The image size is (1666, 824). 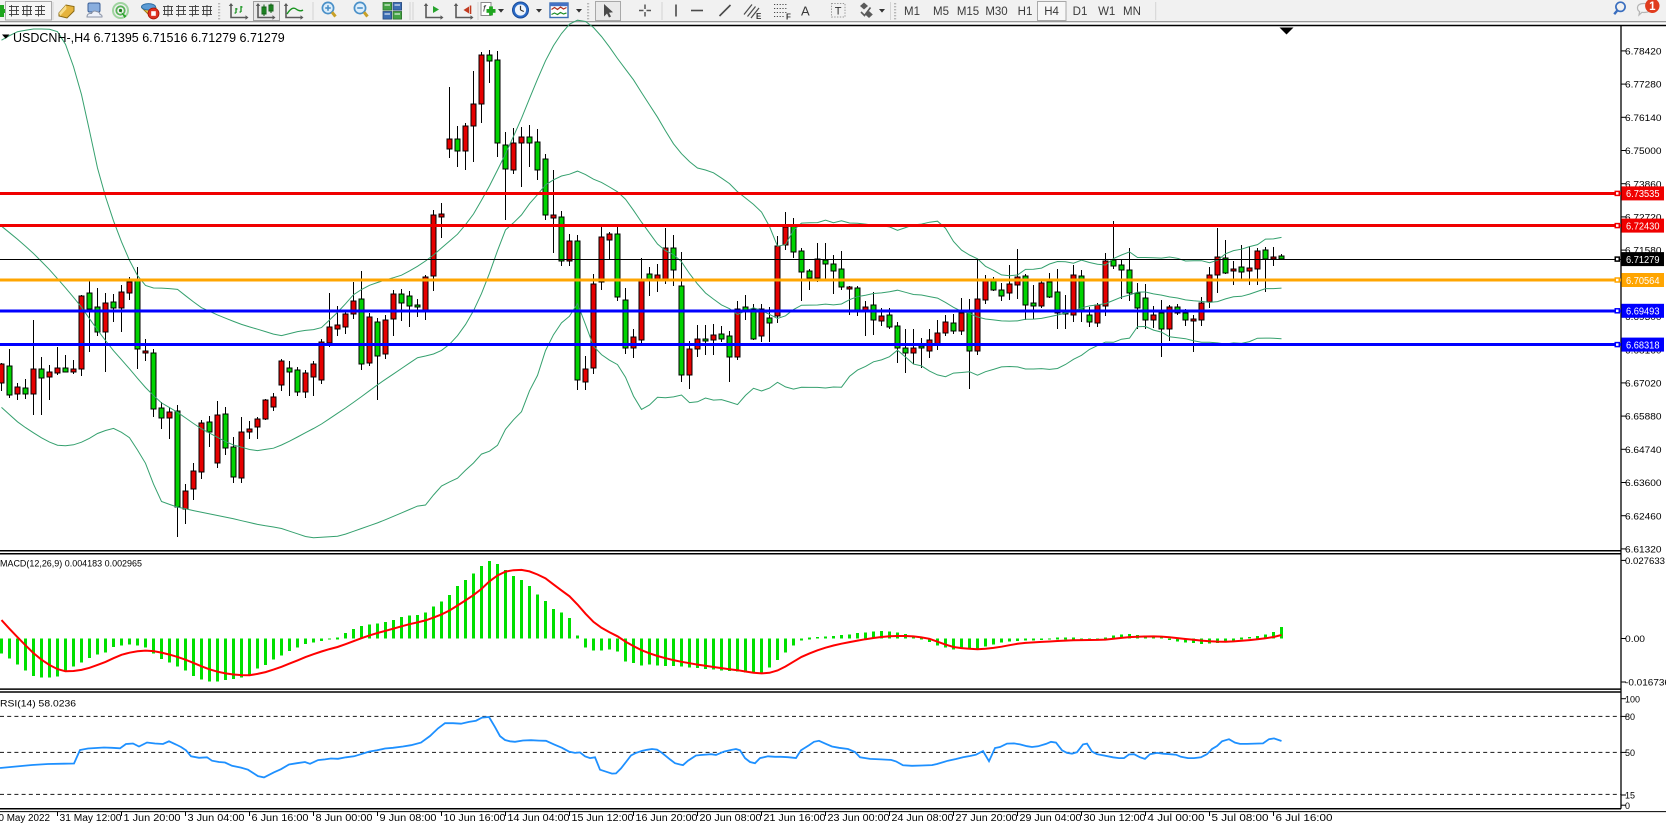 I want to click on svg-text: MN, so click(x=1132, y=12).